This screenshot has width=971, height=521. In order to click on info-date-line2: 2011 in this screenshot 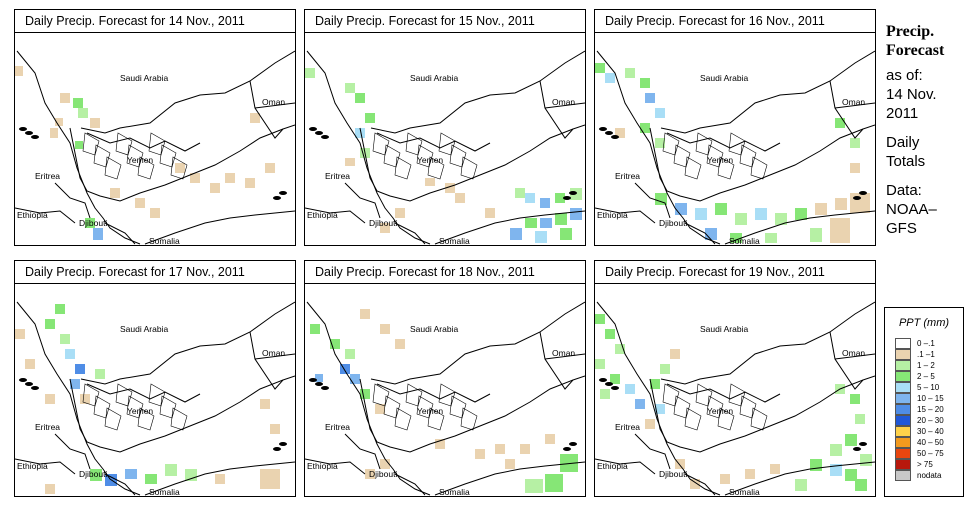, I will do `click(902, 113)`.